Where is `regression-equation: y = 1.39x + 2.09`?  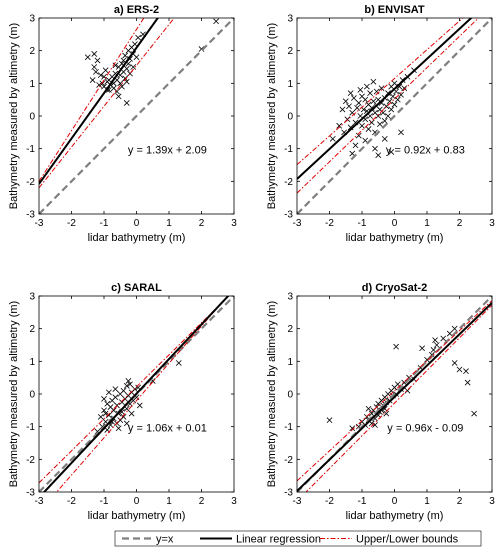
regression-equation: y = 1.39x + 2.09 is located at coordinates (167, 151).